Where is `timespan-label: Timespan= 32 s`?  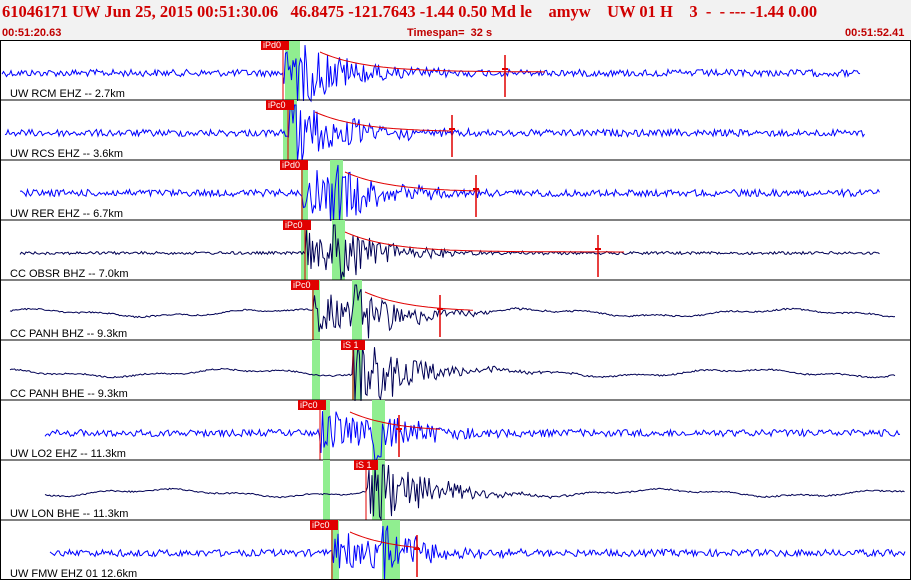 timespan-label: Timespan= 32 s is located at coordinates (450, 33).